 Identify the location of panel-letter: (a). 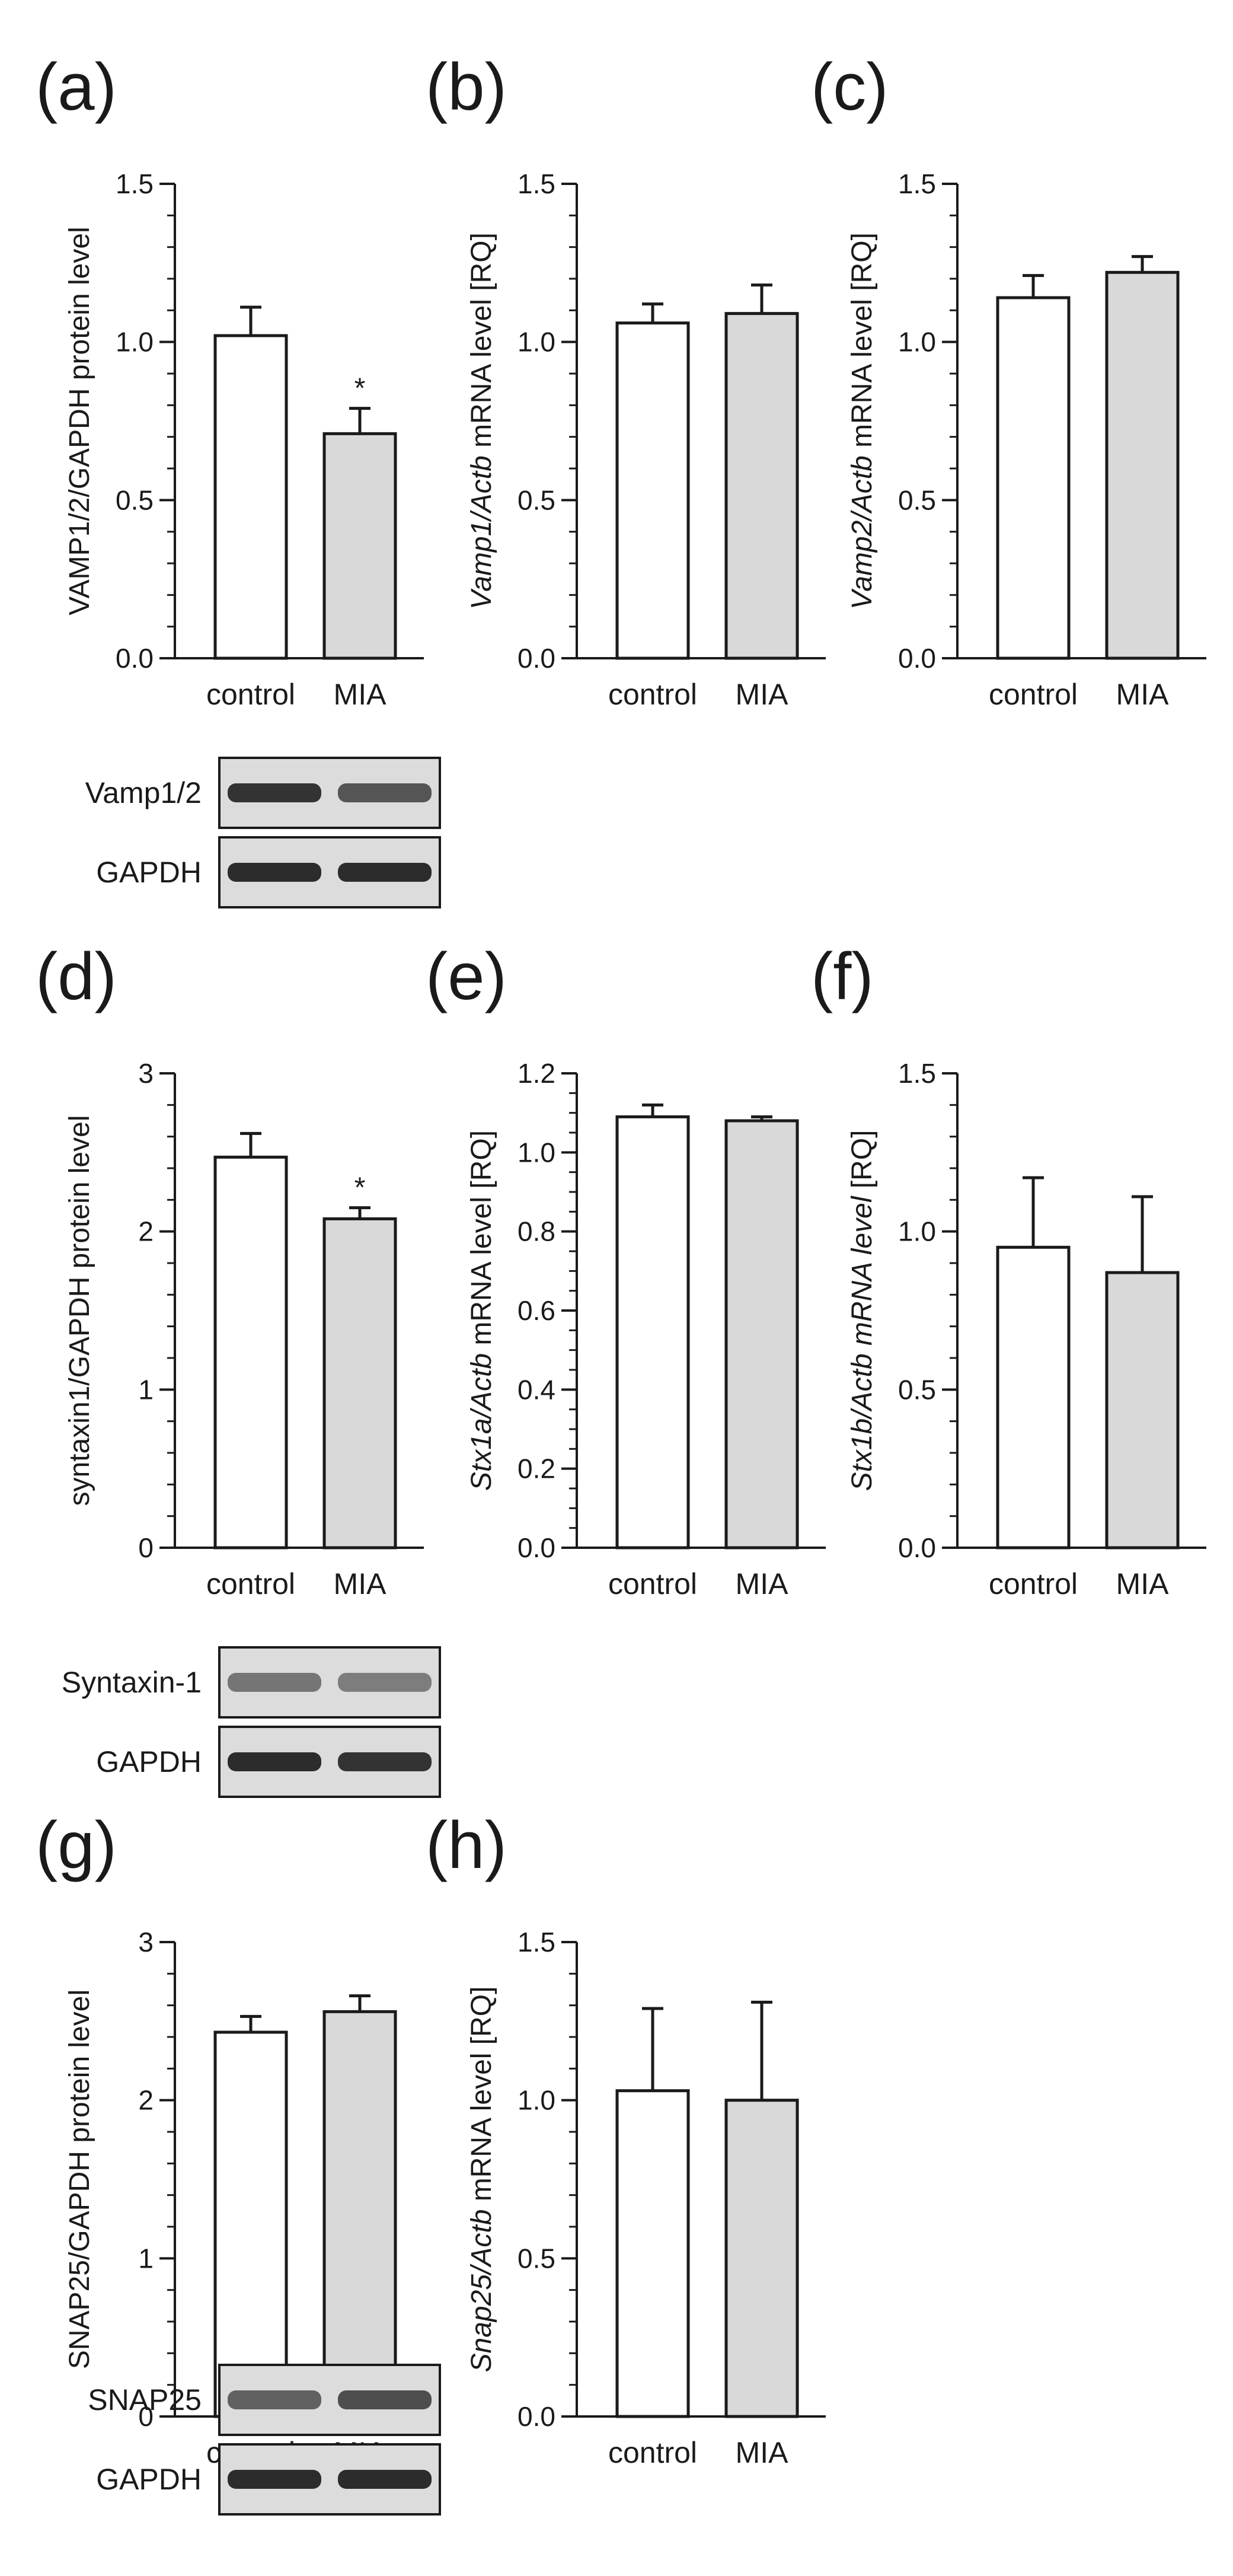
(77, 87).